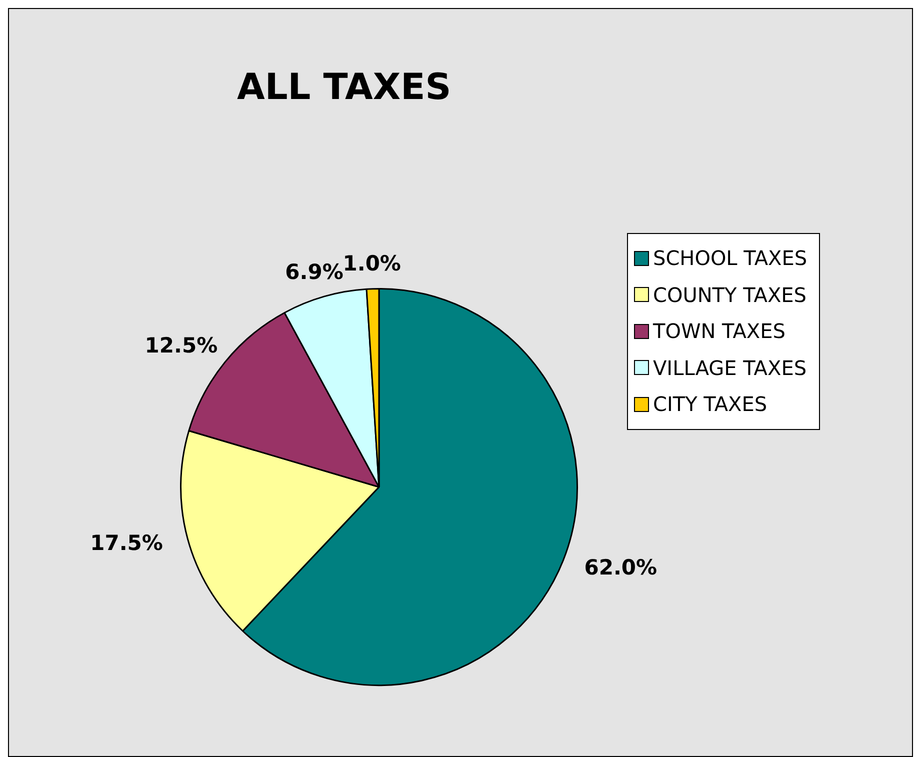  Describe the element at coordinates (314, 272) in the screenshot. I see `data-label: 6.9%` at that location.